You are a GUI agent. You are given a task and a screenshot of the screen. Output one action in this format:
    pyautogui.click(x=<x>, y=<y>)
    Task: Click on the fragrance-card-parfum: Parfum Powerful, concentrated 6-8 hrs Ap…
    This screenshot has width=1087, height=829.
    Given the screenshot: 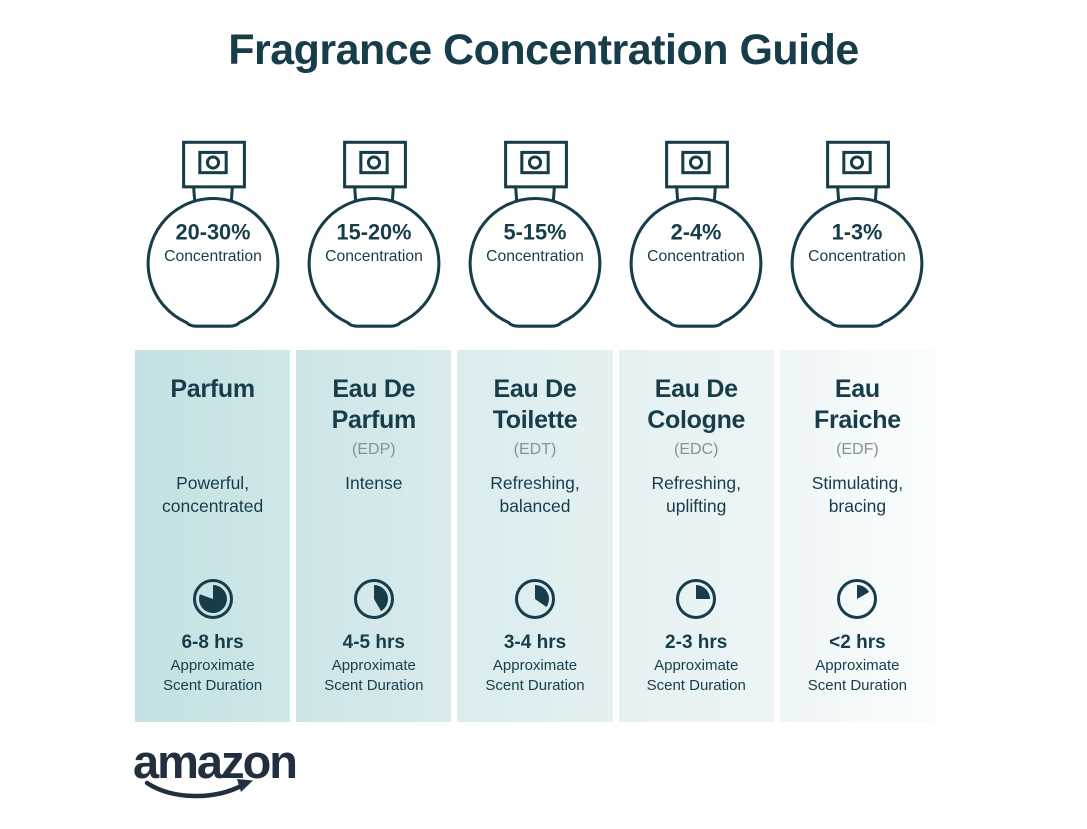 What is the action you would take?
    pyautogui.click(x=213, y=536)
    